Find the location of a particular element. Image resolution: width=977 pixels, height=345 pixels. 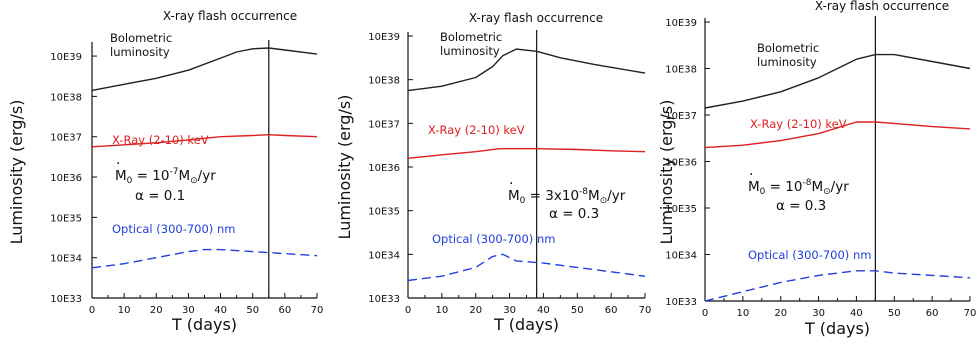

alpha-annotation: α = 0.1 is located at coordinates (160, 196).